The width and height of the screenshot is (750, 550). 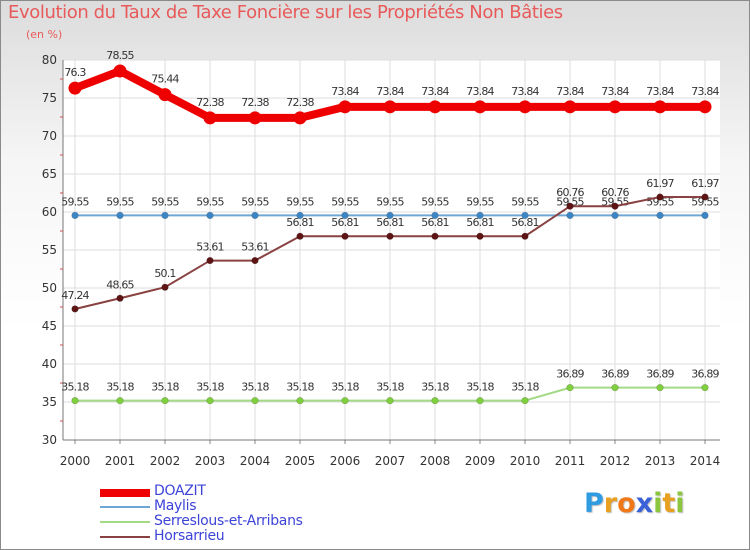 I want to click on logo-letter: o, so click(x=626, y=503).